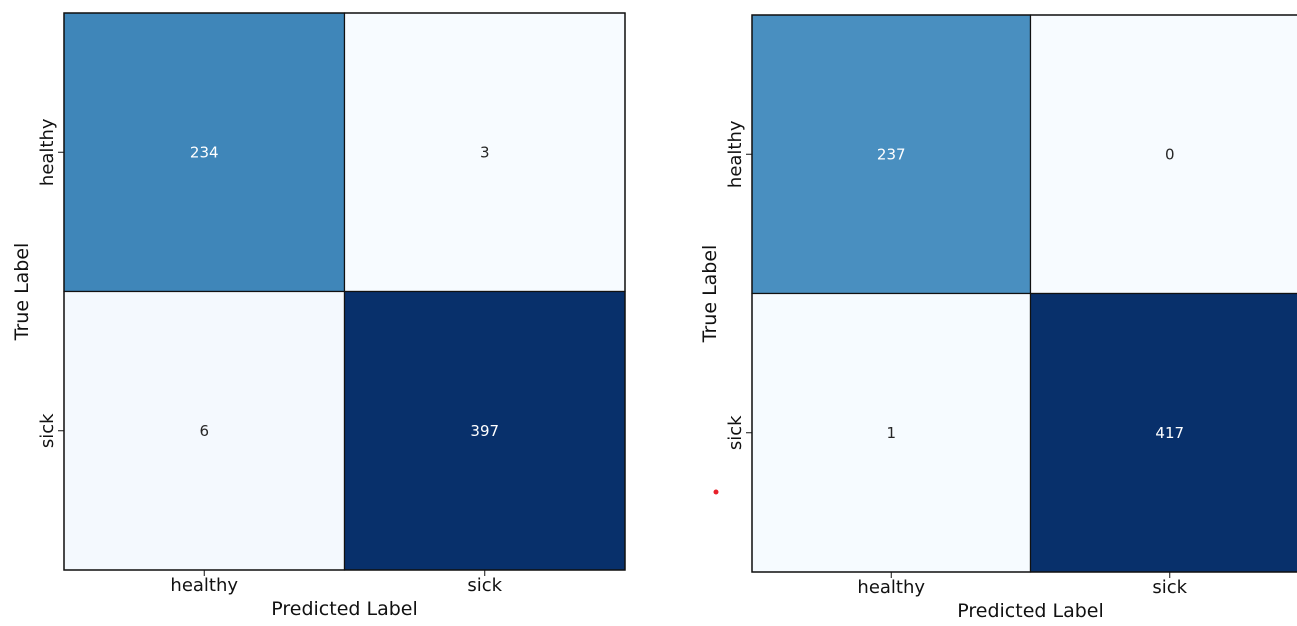 Image resolution: width=1297 pixels, height=626 pixels. Describe the element at coordinates (716, 492) in the screenshot. I see `red-marker-dot` at that location.